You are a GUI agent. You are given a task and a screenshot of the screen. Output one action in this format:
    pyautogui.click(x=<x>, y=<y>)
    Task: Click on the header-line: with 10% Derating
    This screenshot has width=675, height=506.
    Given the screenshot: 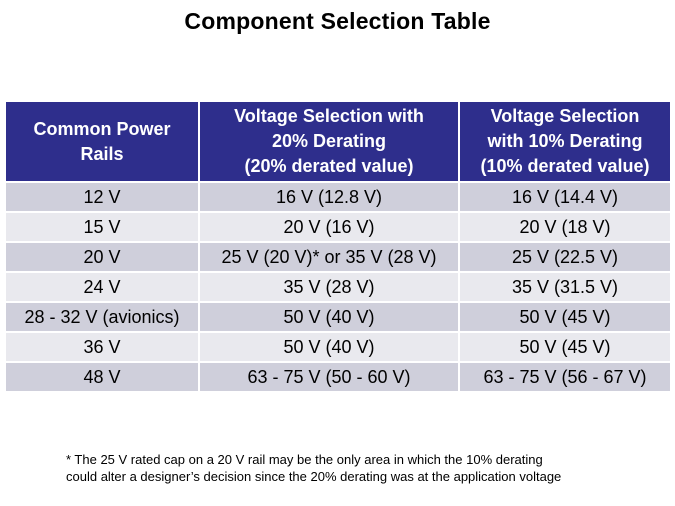 What is the action you would take?
    pyautogui.click(x=565, y=141)
    